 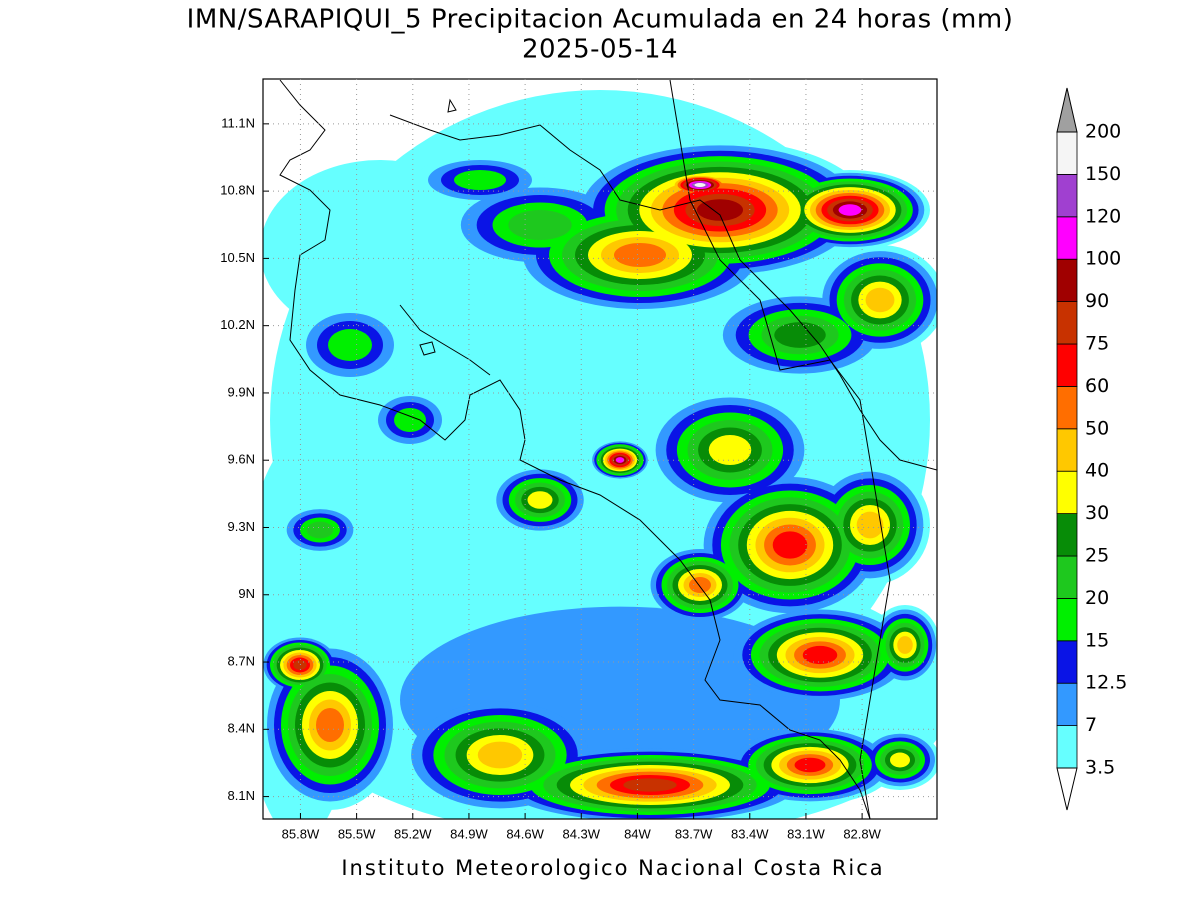 I want to click on colorbar-label: 60, so click(x=1097, y=386).